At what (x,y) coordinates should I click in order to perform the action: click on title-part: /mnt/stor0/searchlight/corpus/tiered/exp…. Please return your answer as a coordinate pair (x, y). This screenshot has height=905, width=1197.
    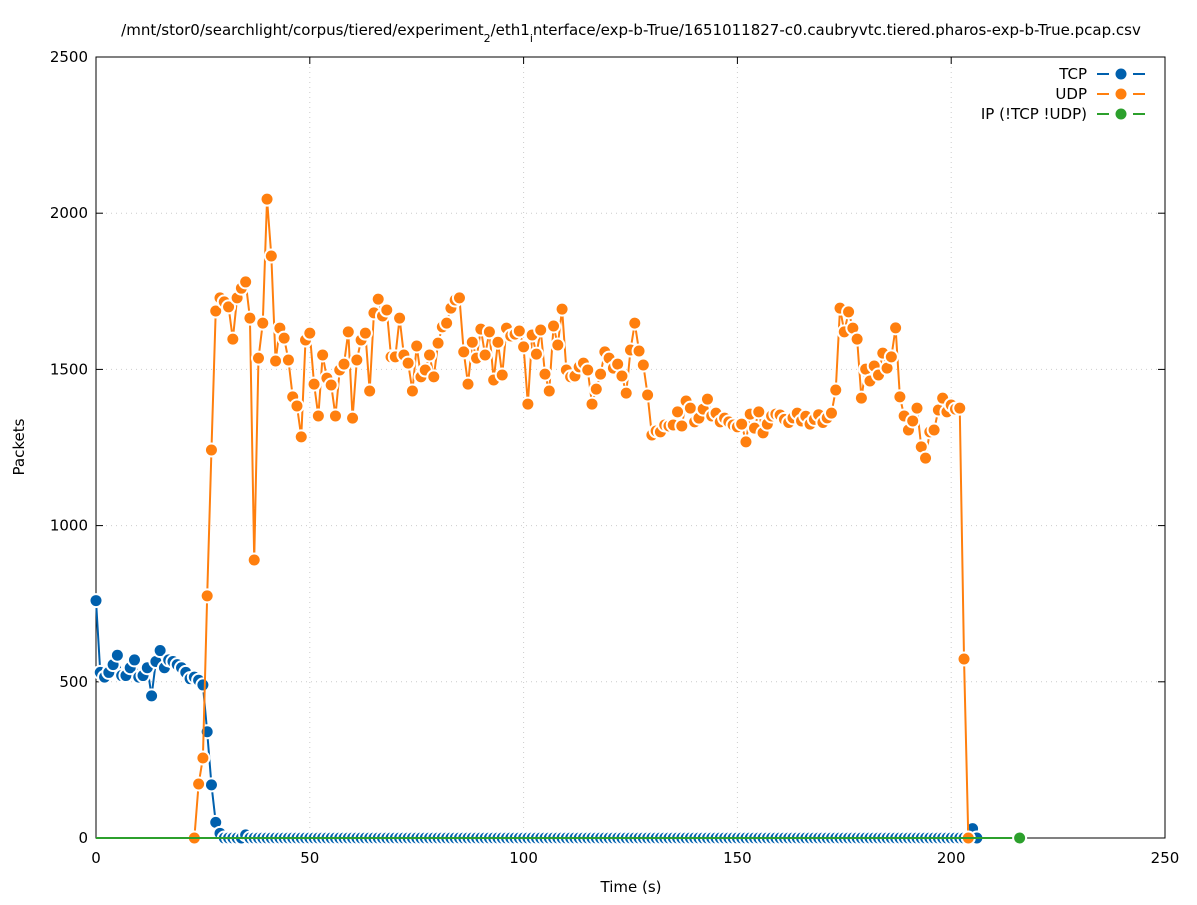
    Looking at the image, I should click on (302, 30).